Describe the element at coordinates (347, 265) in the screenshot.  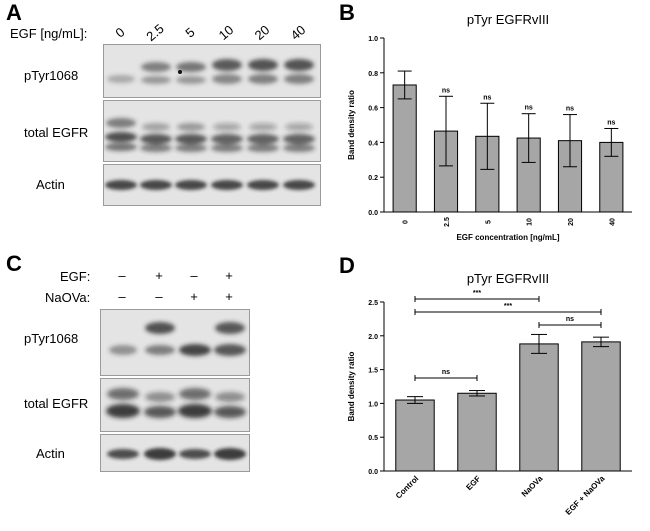
I see `panel-d-letter: D` at that location.